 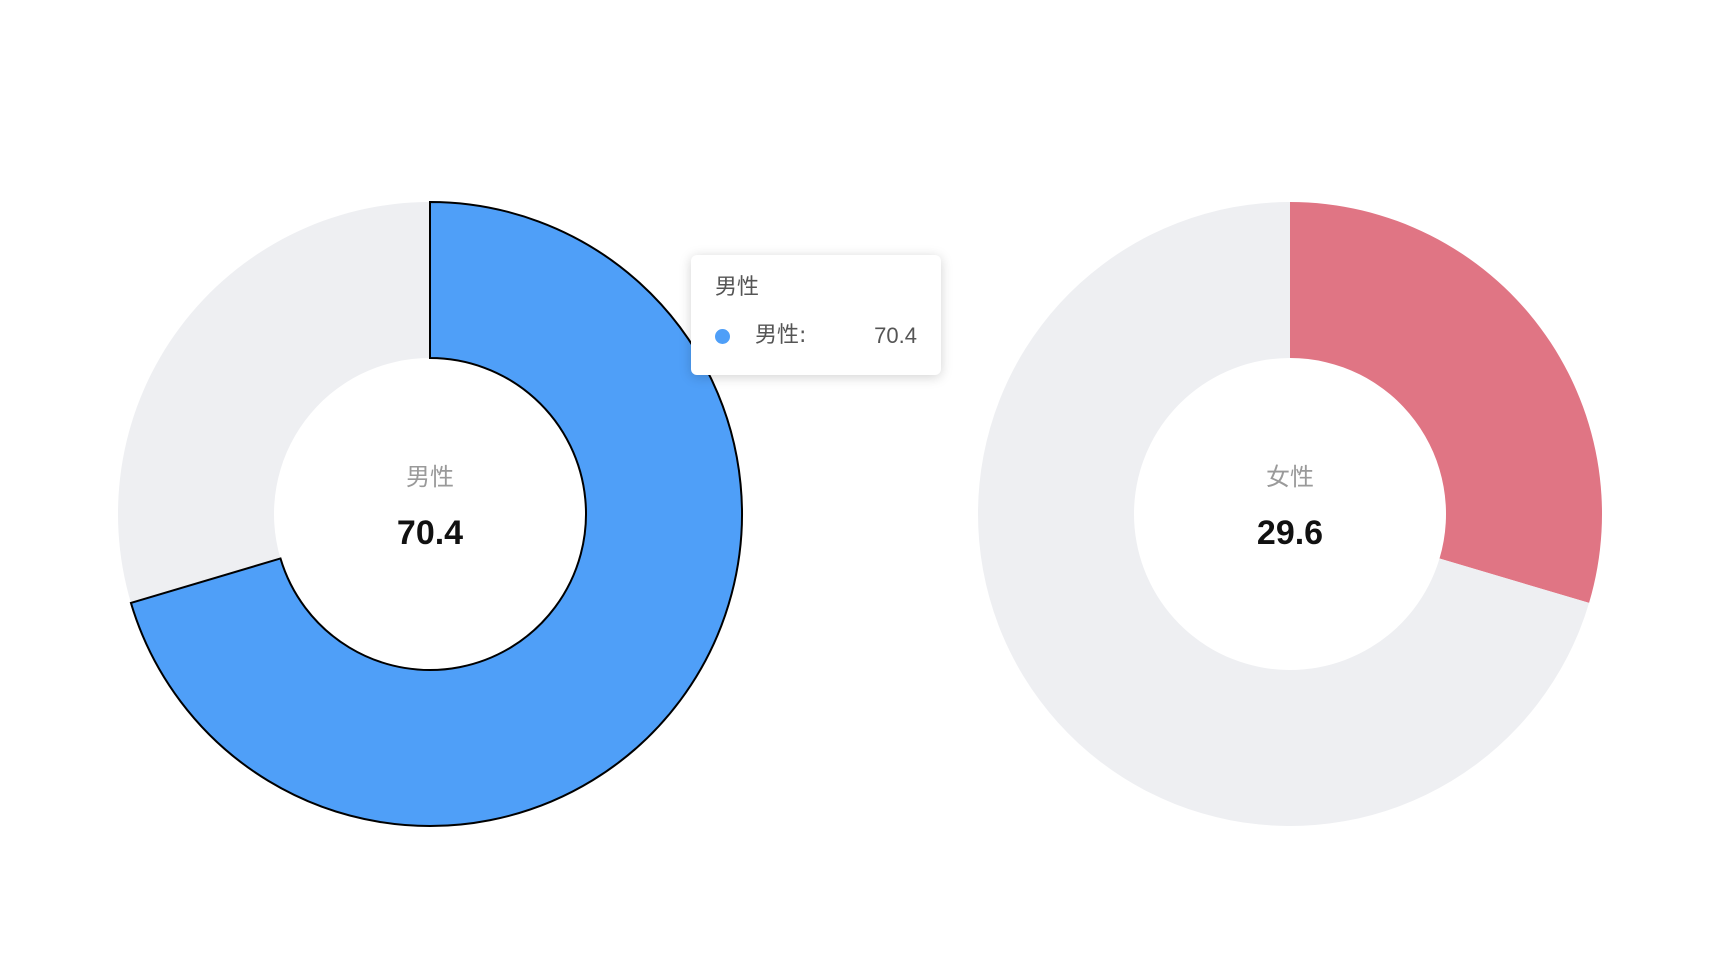 I want to click on tooltip-series-dot, so click(x=722, y=336).